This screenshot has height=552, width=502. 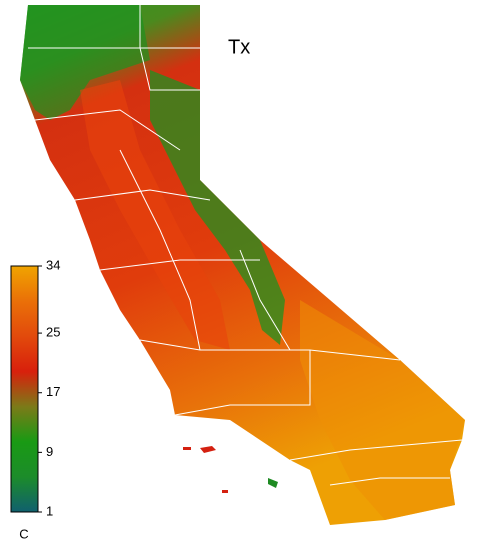 What do you see at coordinates (53, 391) in the screenshot?
I see `legend-tick-label: 17` at bounding box center [53, 391].